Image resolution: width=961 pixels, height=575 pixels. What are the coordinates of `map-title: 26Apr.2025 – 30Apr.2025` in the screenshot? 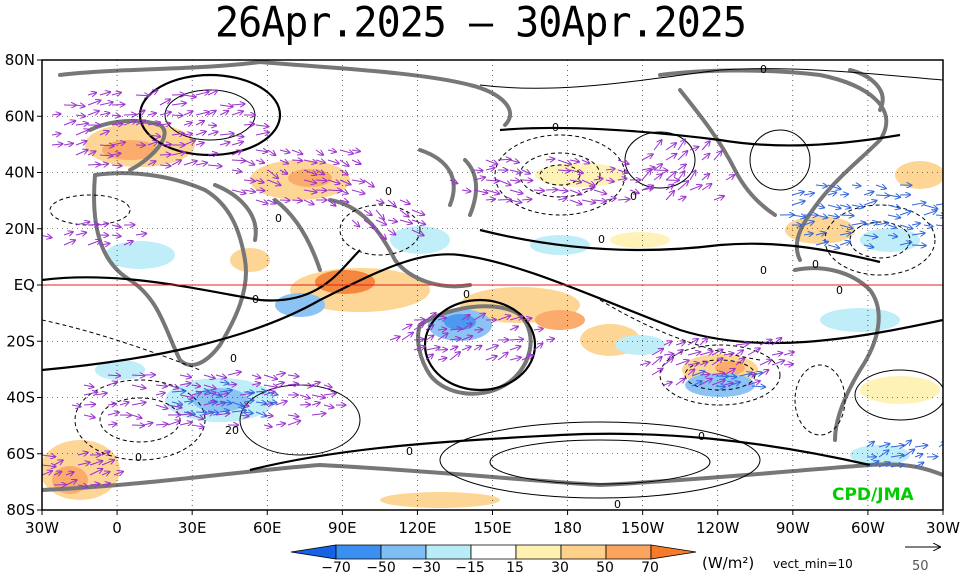 It's located at (481, 24).